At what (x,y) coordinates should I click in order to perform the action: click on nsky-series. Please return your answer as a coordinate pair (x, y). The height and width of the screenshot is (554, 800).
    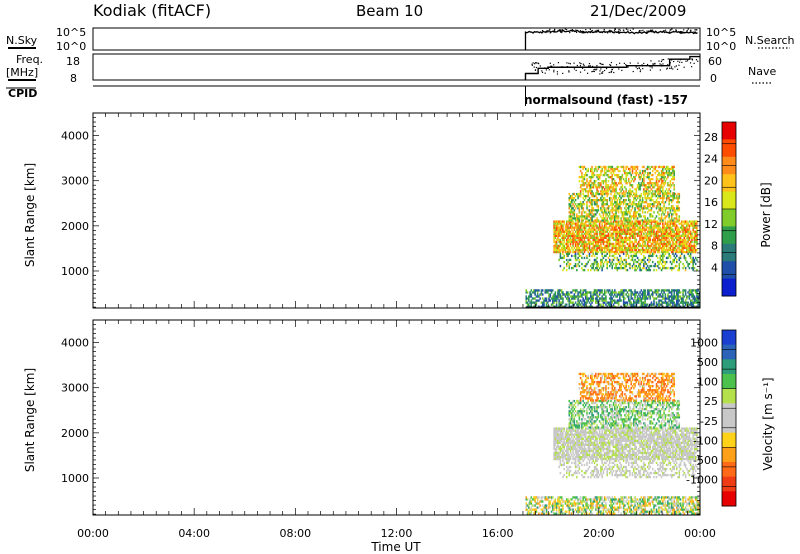
    Looking at the image, I should click on (611, 39).